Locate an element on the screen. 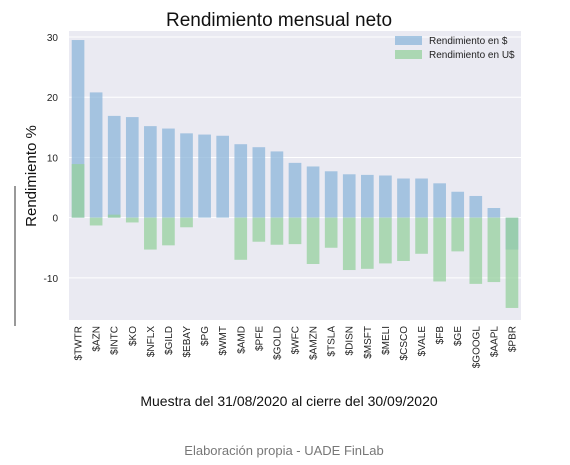 The image size is (570, 465). x-tick-label: $NFLX is located at coordinates (151, 341).